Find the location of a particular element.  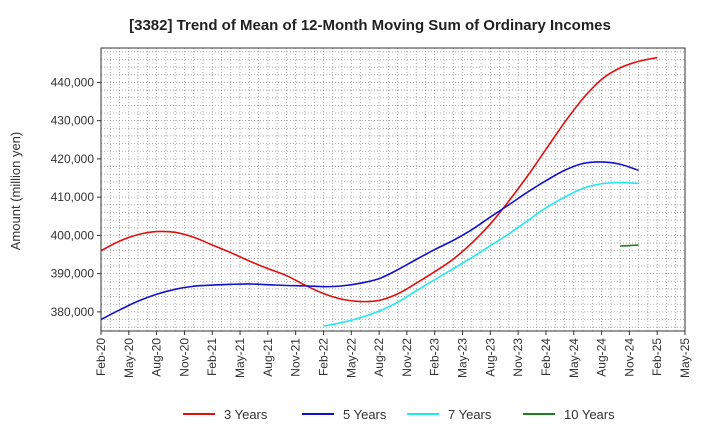

legend-label: 7 Years is located at coordinates (470, 414).